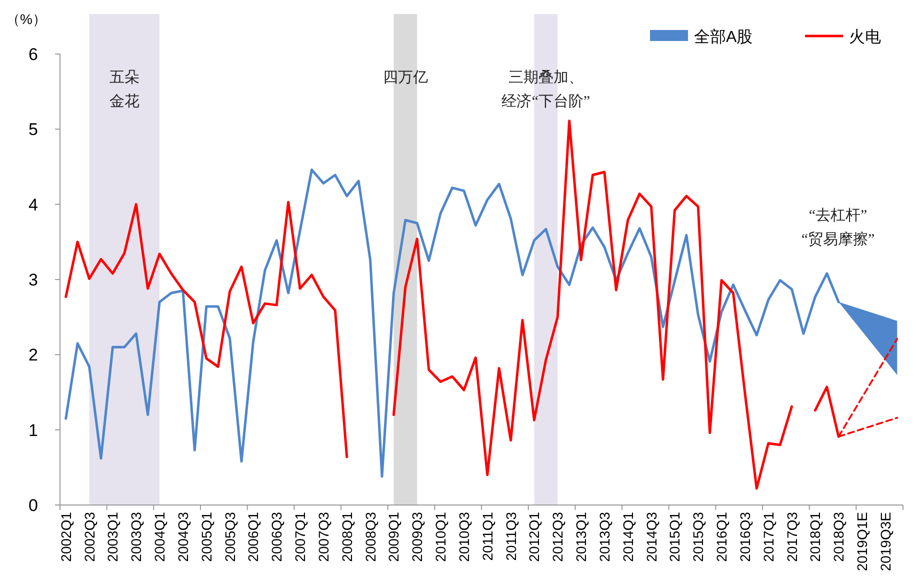  Describe the element at coordinates (323, 537) in the screenshot. I see `x-tick-label: 2007Q3` at that location.